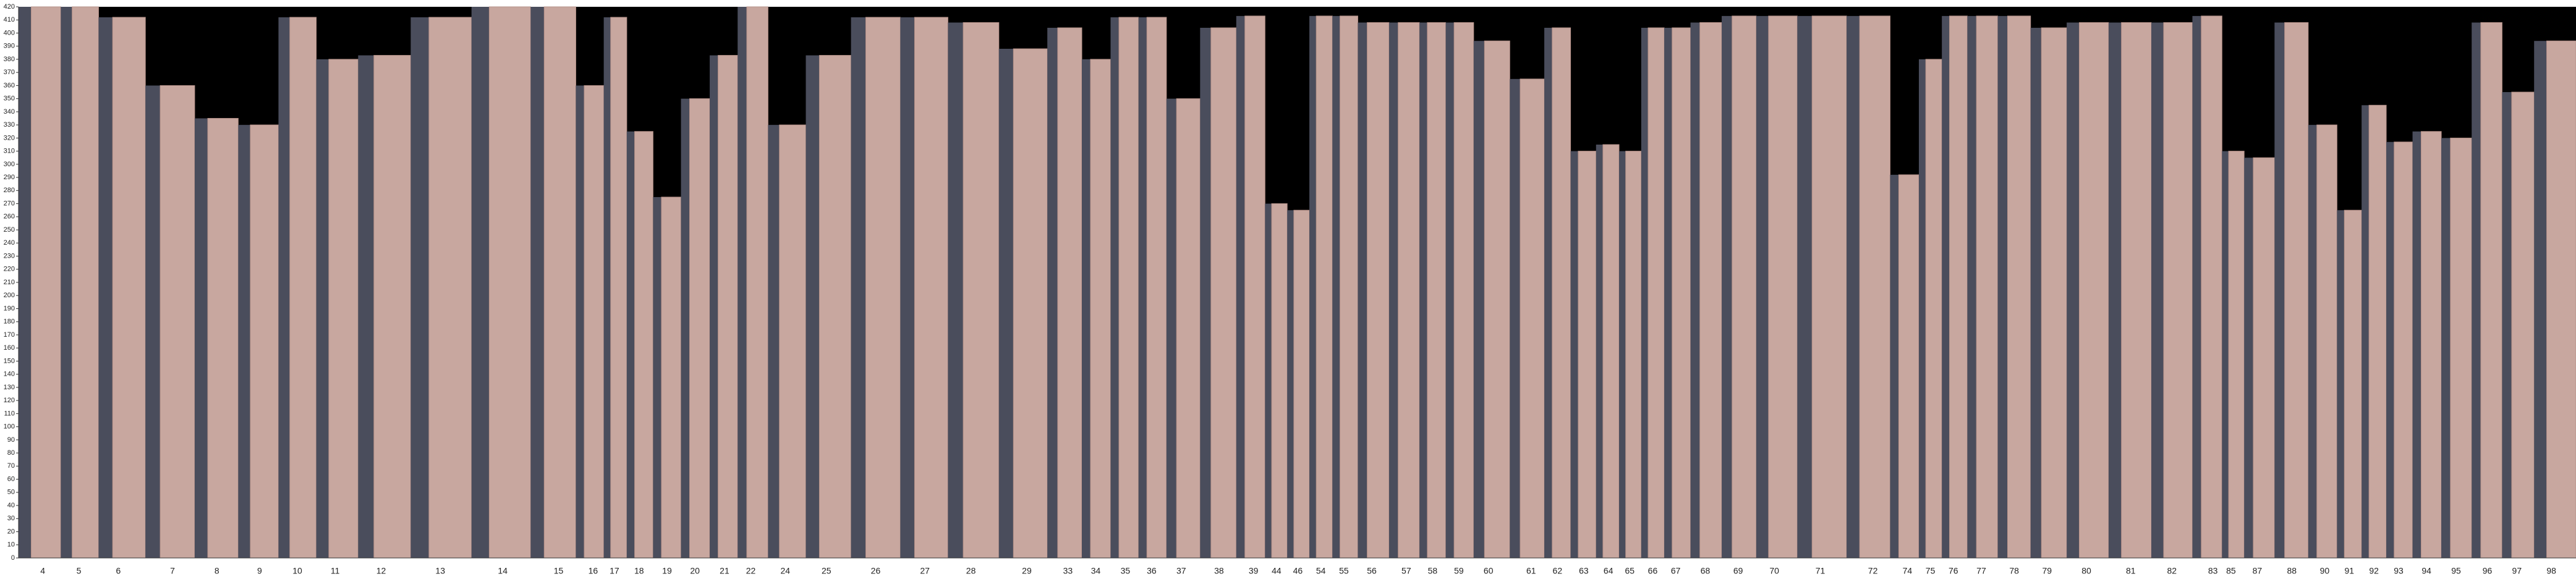  What do you see at coordinates (826, 571) in the screenshot?
I see `x-tick-label: 25` at bounding box center [826, 571].